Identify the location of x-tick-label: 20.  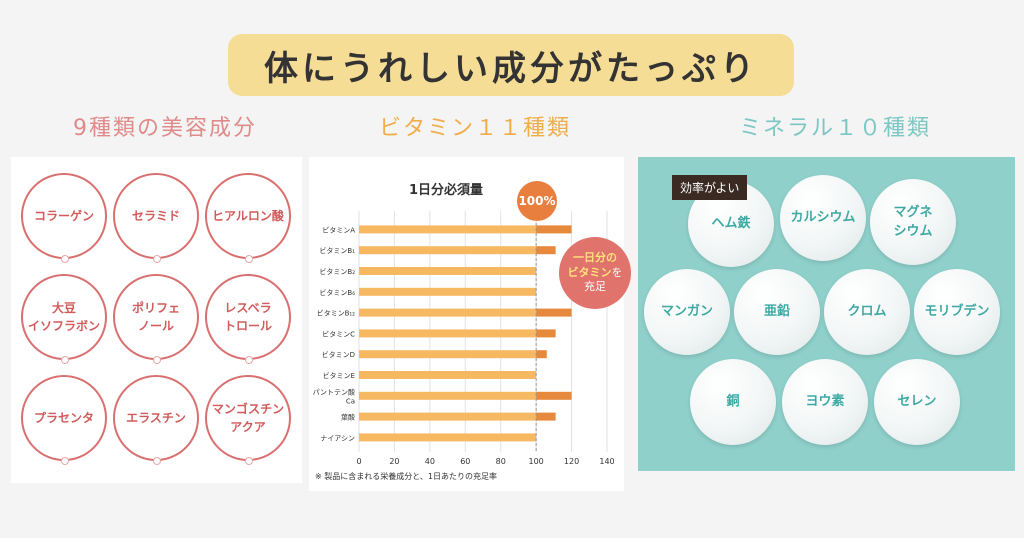
(394, 461).